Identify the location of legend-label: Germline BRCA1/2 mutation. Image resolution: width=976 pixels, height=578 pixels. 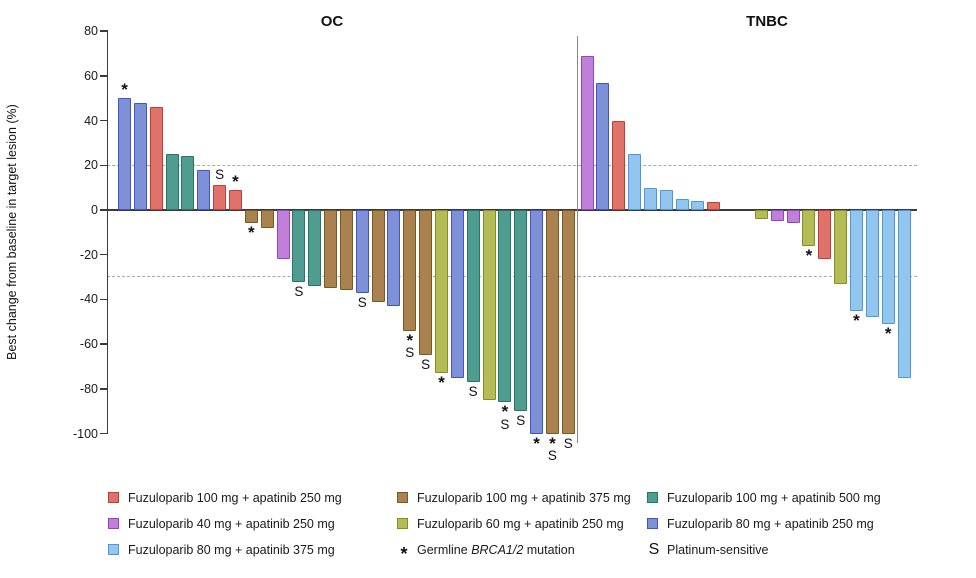
(496, 550).